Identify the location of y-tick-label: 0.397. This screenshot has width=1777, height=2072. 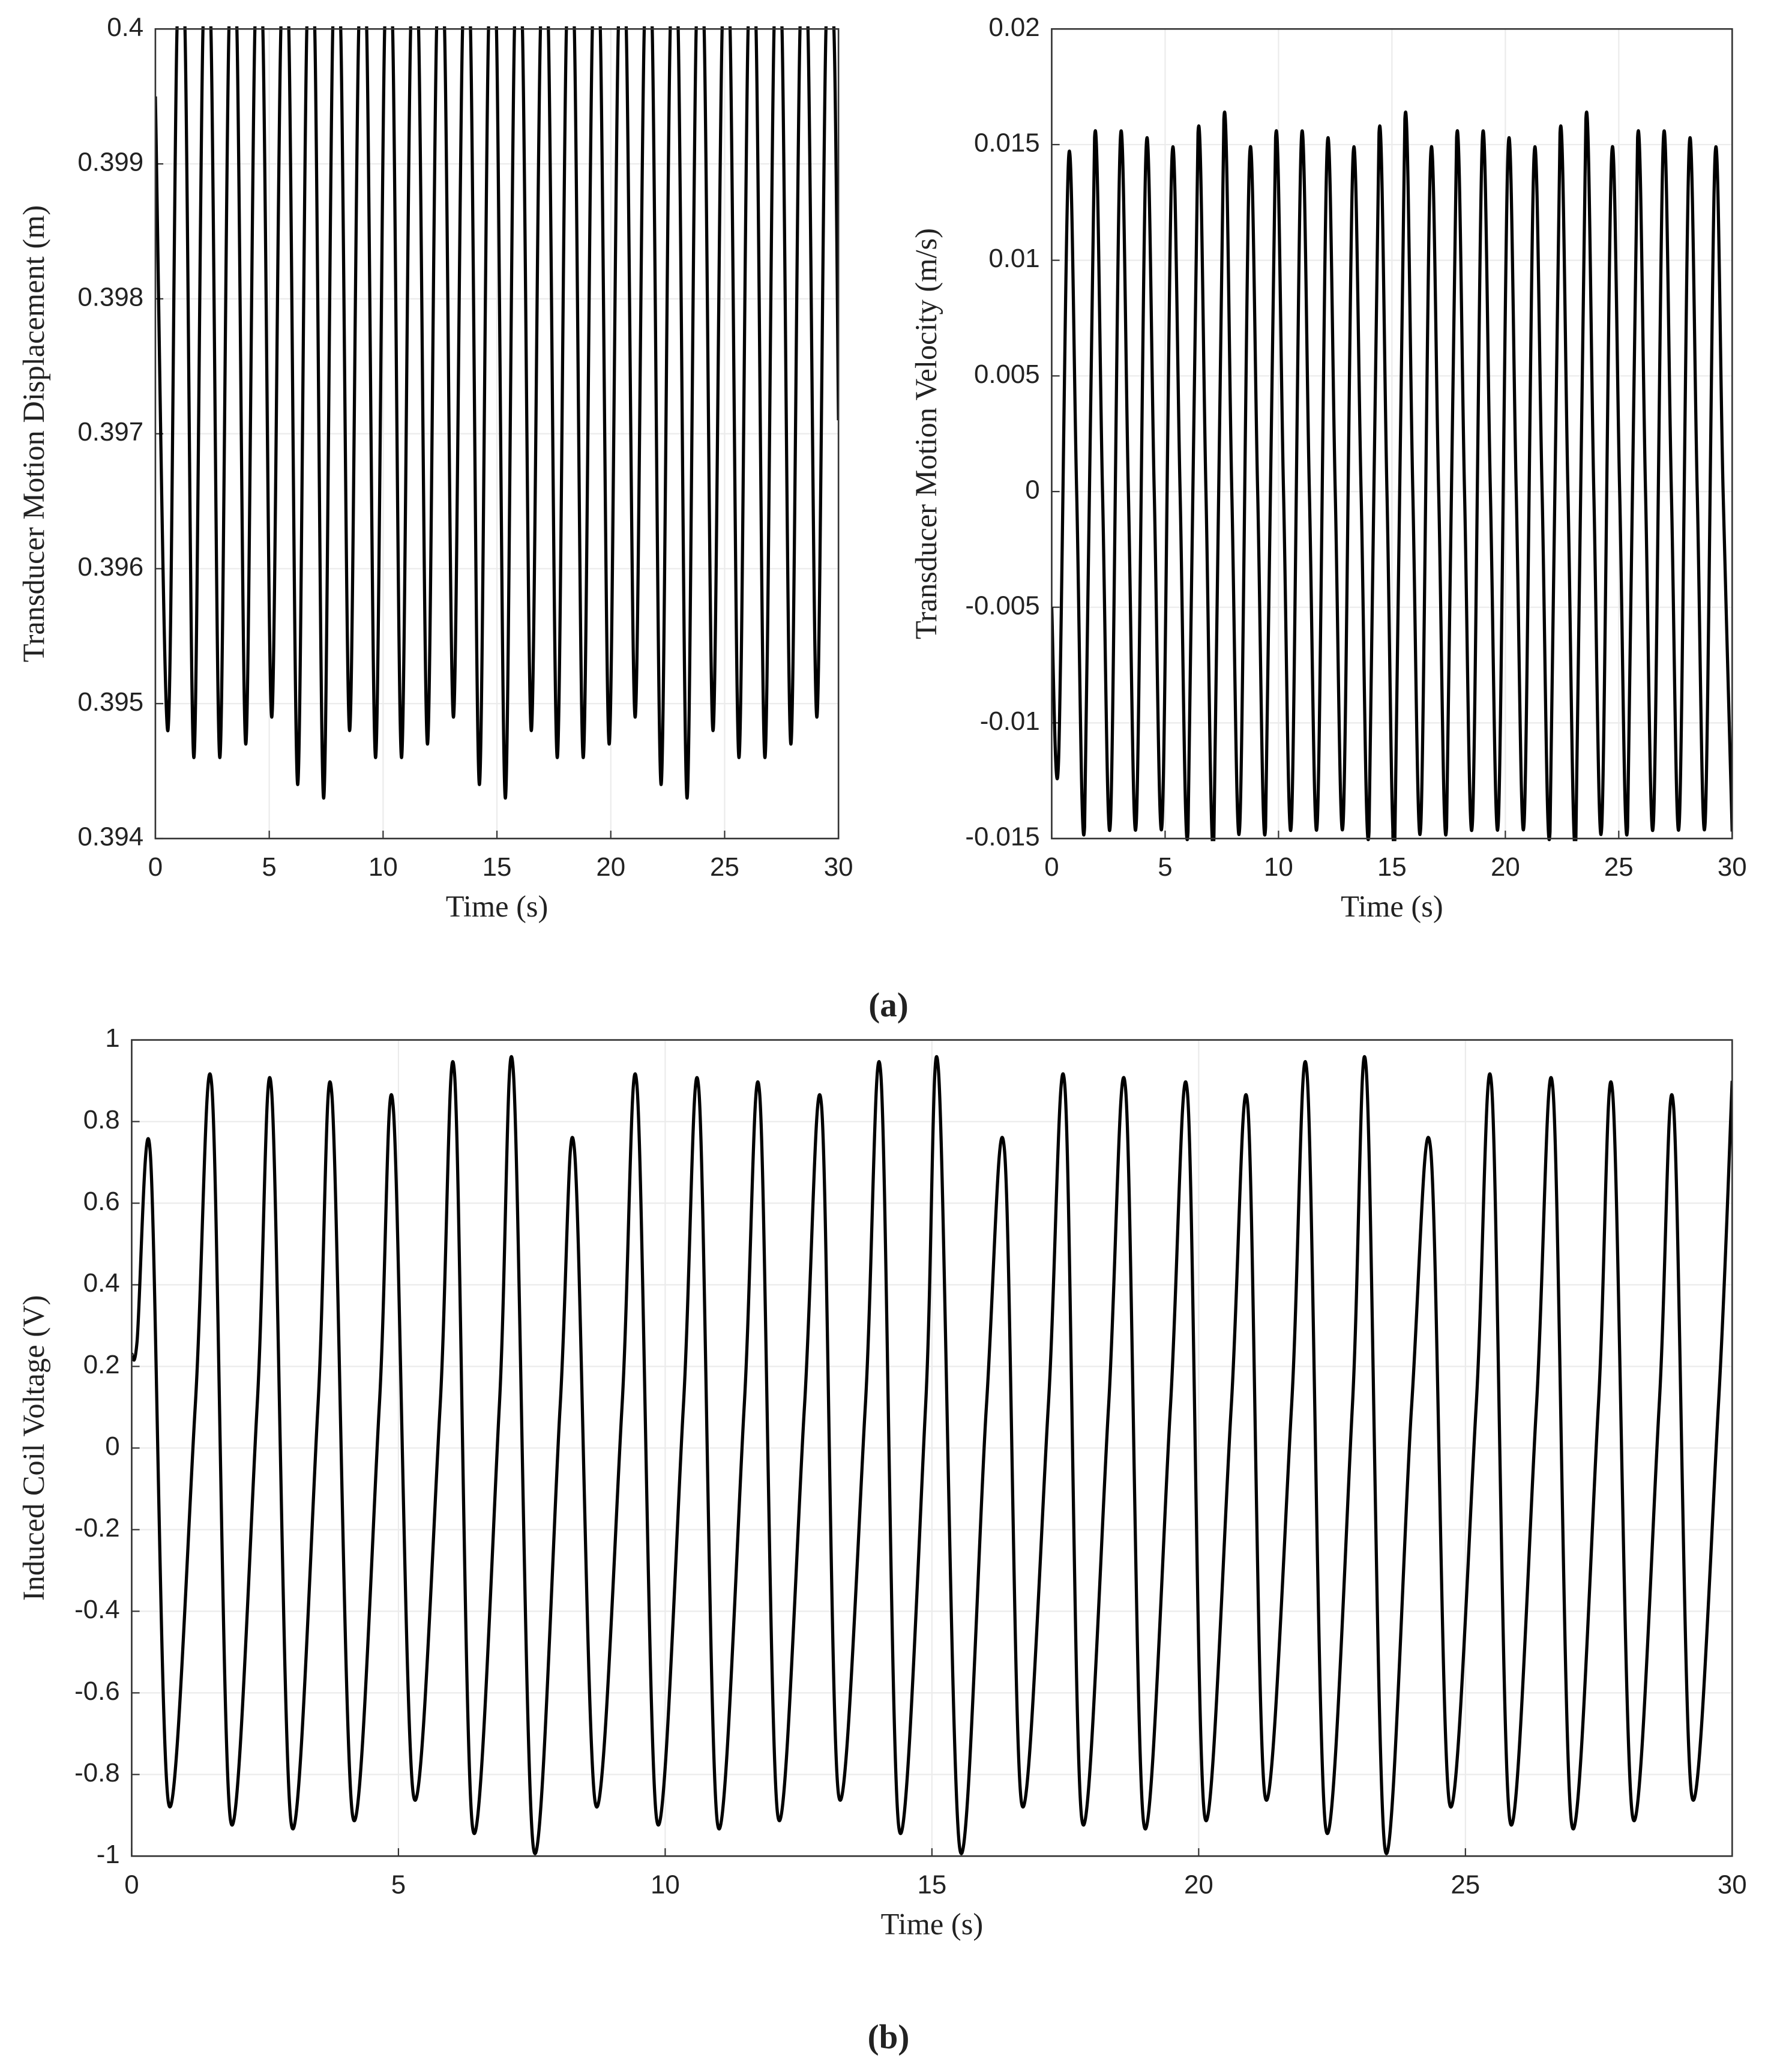
(110, 432).